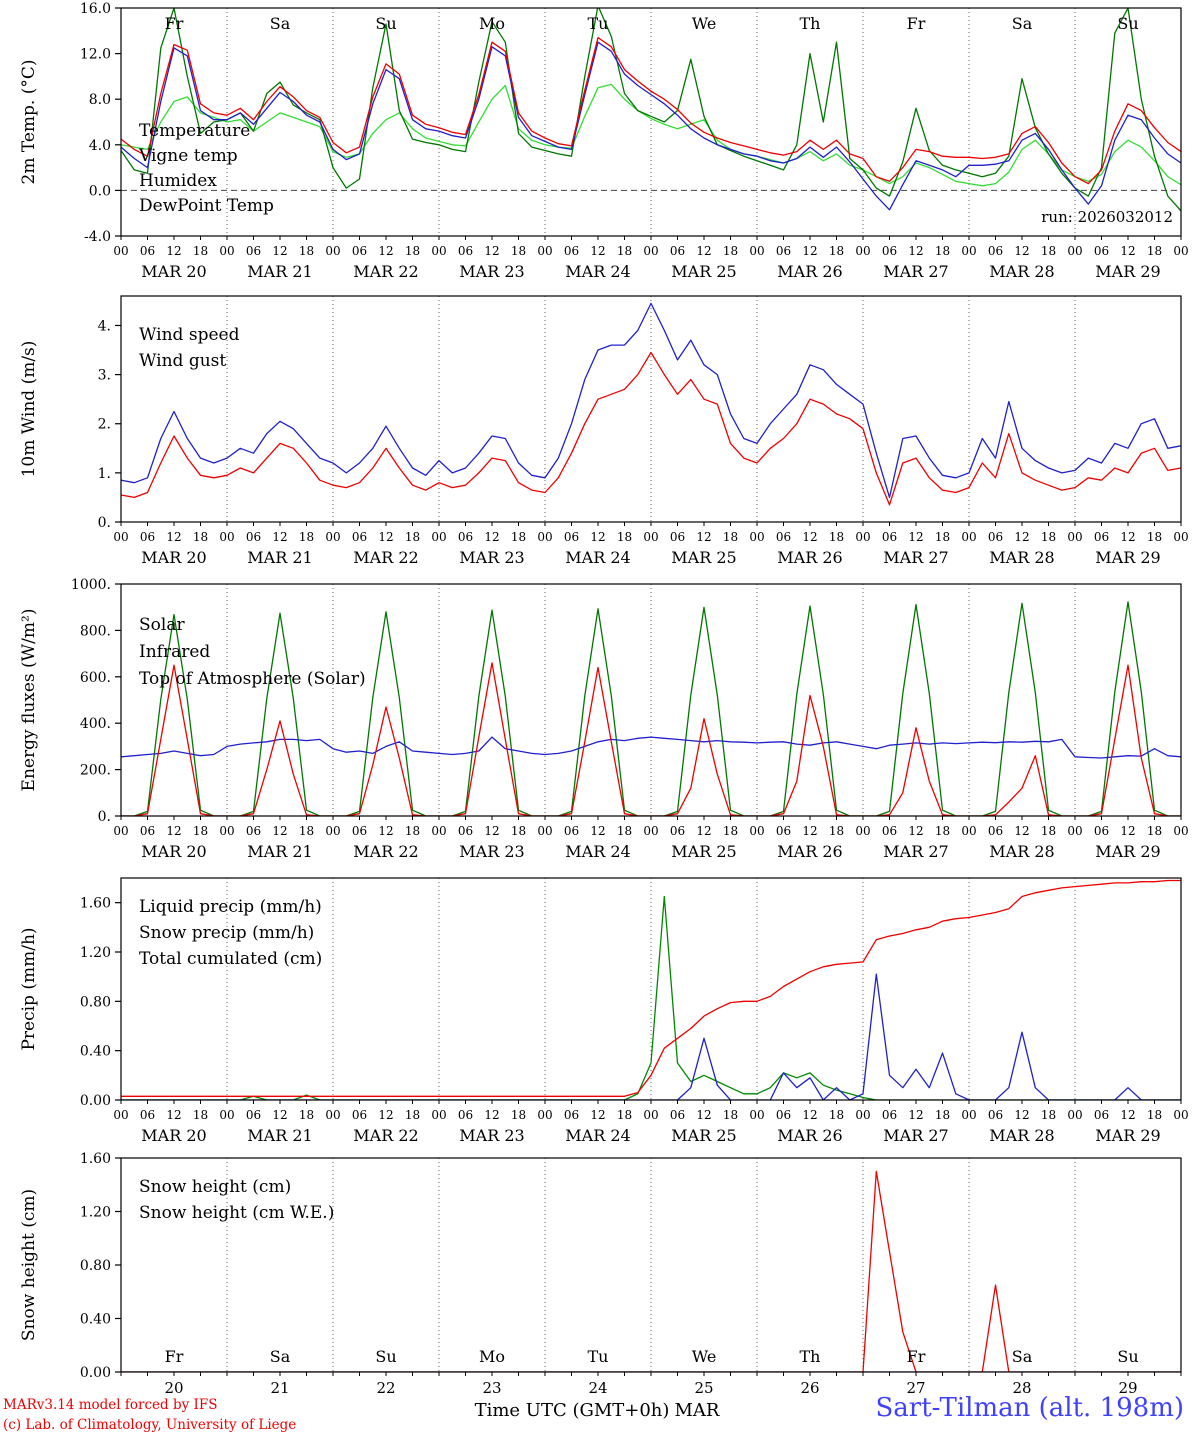  Describe the element at coordinates (95, 1373) in the screenshot. I see `y-tick-label: 0.00` at that location.